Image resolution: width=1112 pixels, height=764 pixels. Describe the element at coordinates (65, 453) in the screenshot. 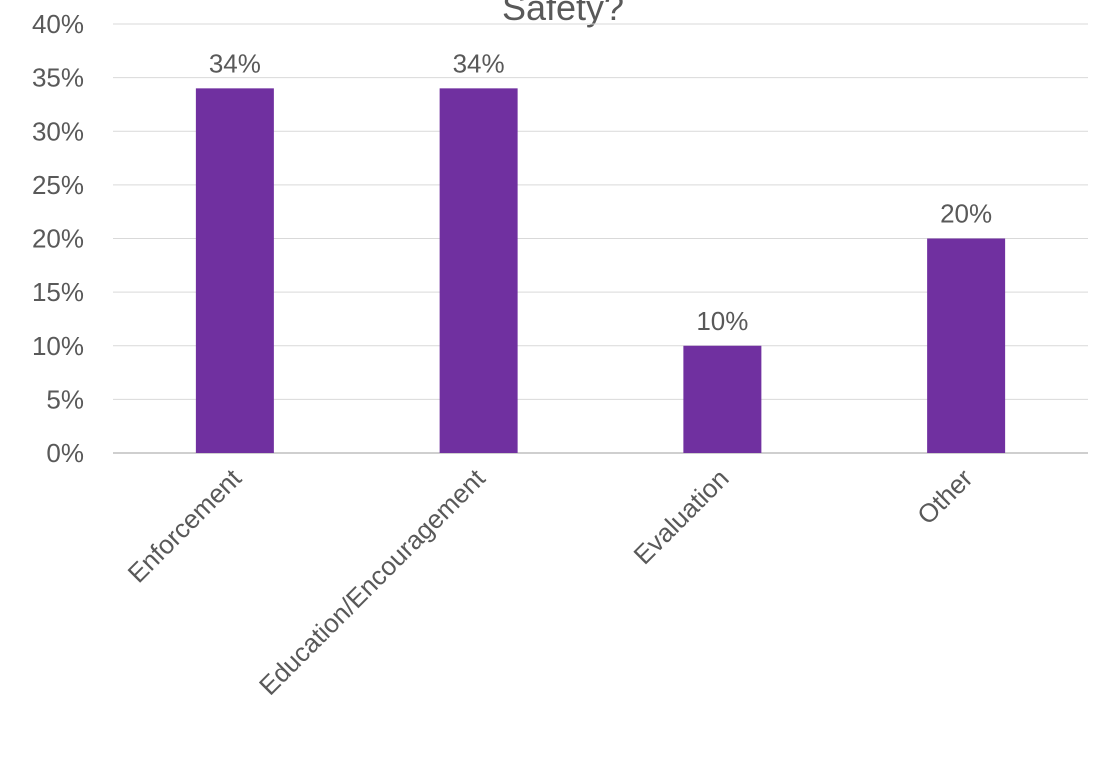

I see `y-tick-label: 0%` at that location.